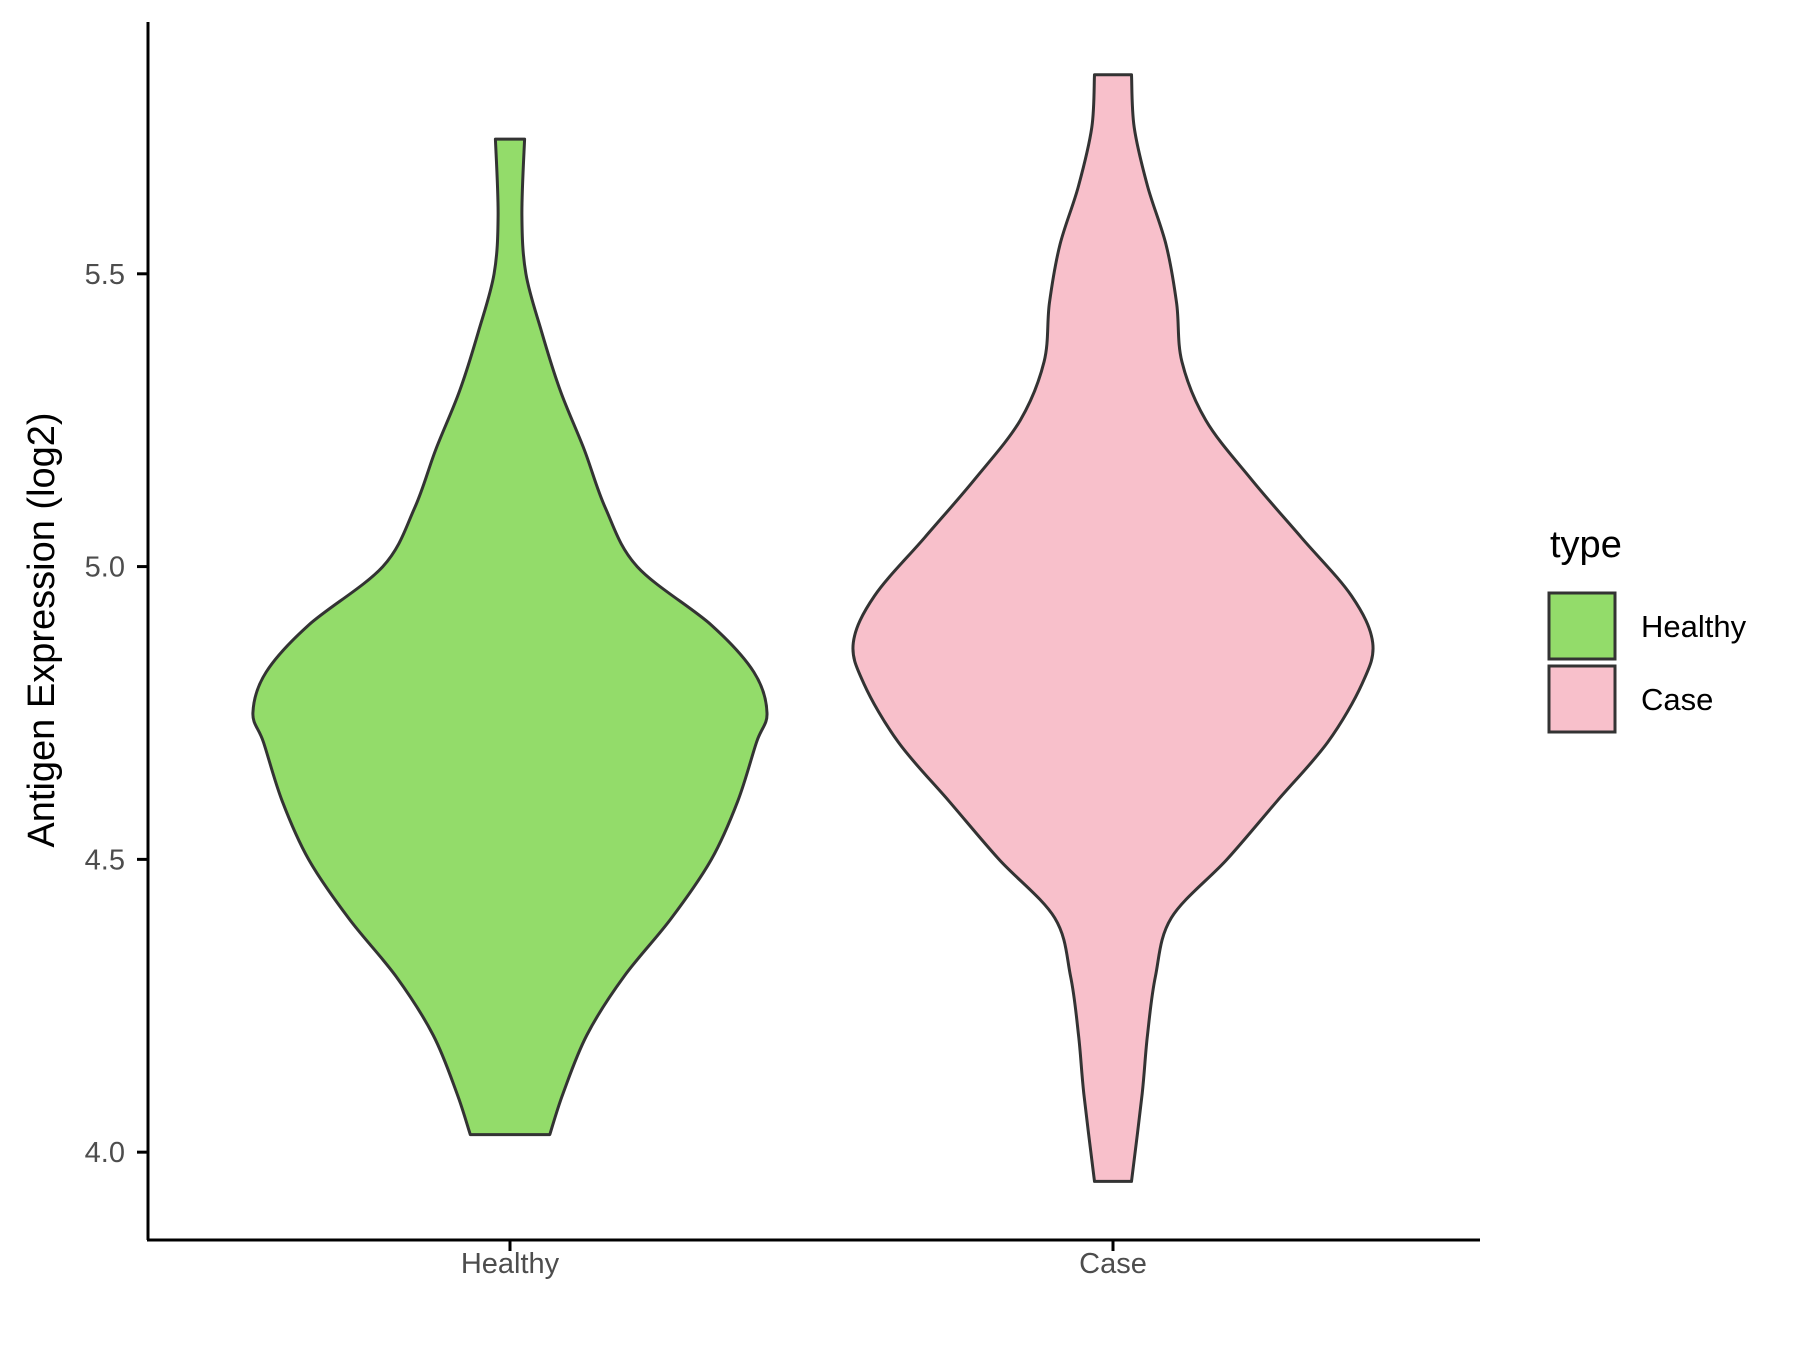  Describe the element at coordinates (804, 1260) in the screenshot. I see `x-ticks: Healthy Case` at that location.